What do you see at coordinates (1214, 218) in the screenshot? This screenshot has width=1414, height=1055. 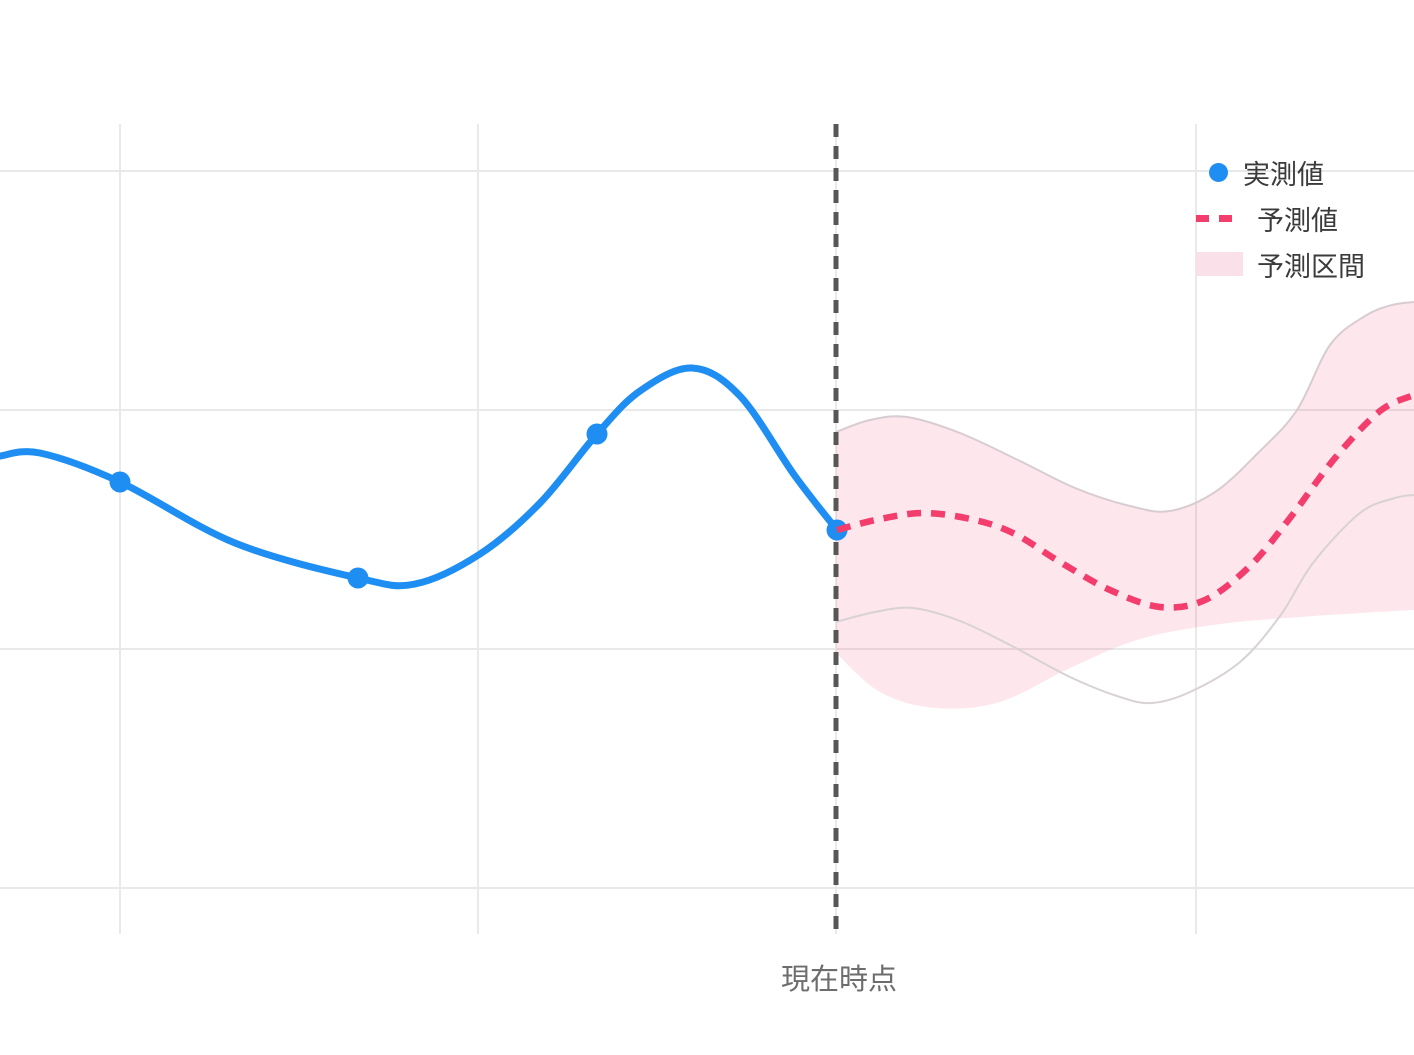 I see `forecast-dash-marker-icon` at bounding box center [1214, 218].